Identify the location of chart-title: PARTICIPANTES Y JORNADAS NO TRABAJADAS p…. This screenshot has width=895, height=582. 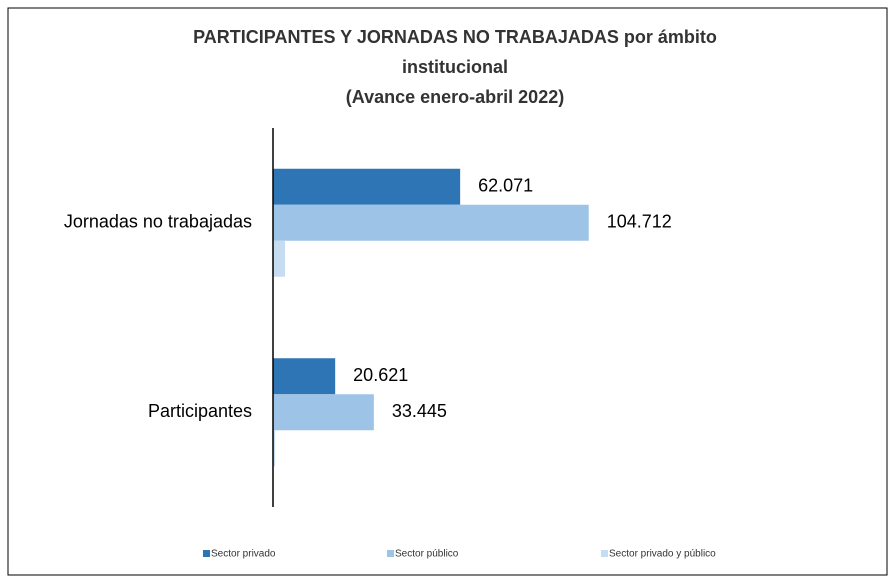
(455, 37).